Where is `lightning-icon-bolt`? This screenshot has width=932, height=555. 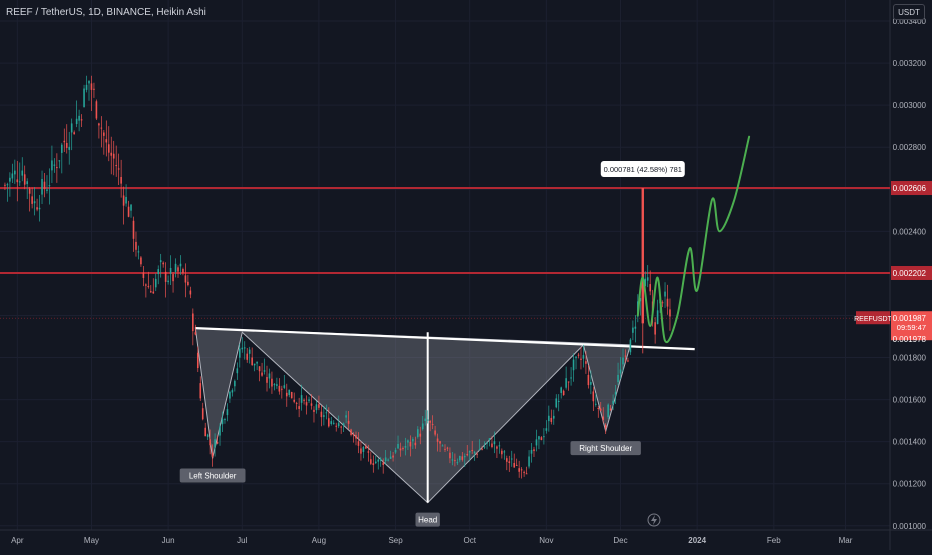 lightning-icon-bolt is located at coordinates (654, 520).